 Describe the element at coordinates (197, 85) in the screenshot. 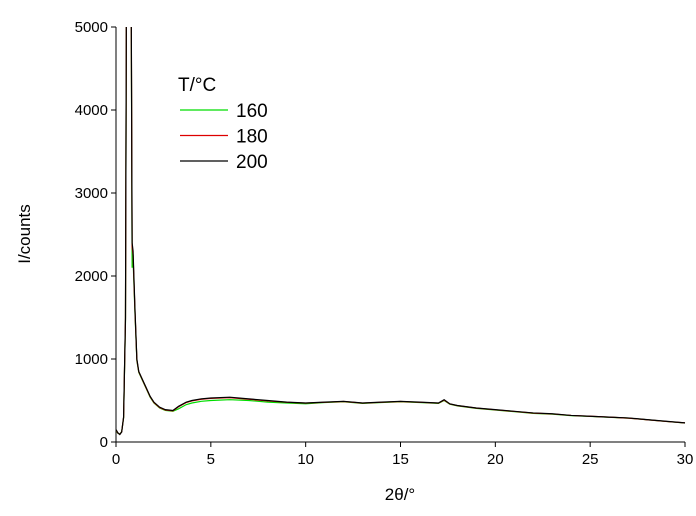

I see `legend-title: T/°C` at that location.